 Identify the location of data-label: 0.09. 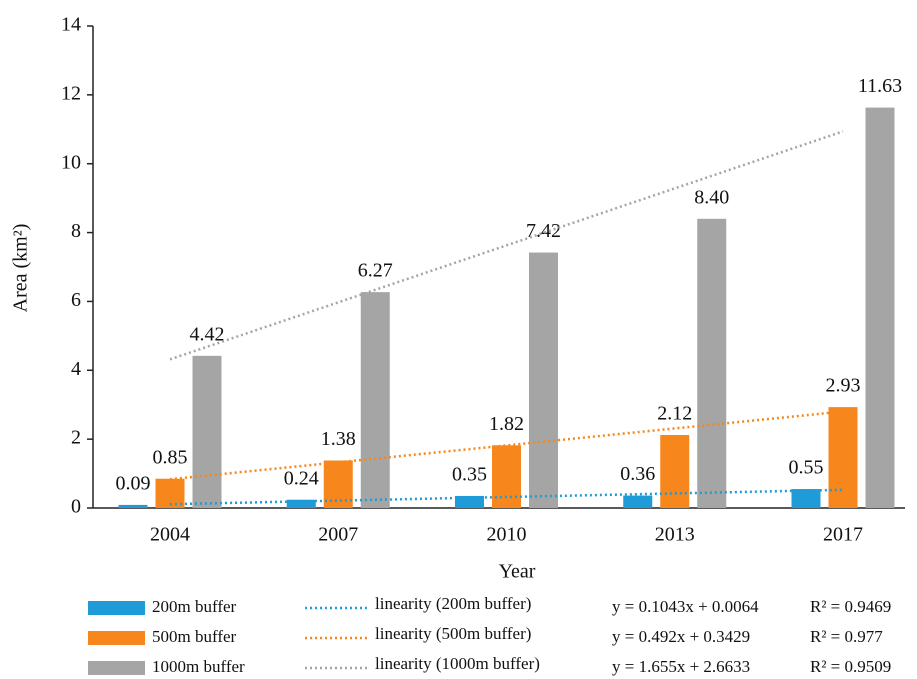
(133, 483).